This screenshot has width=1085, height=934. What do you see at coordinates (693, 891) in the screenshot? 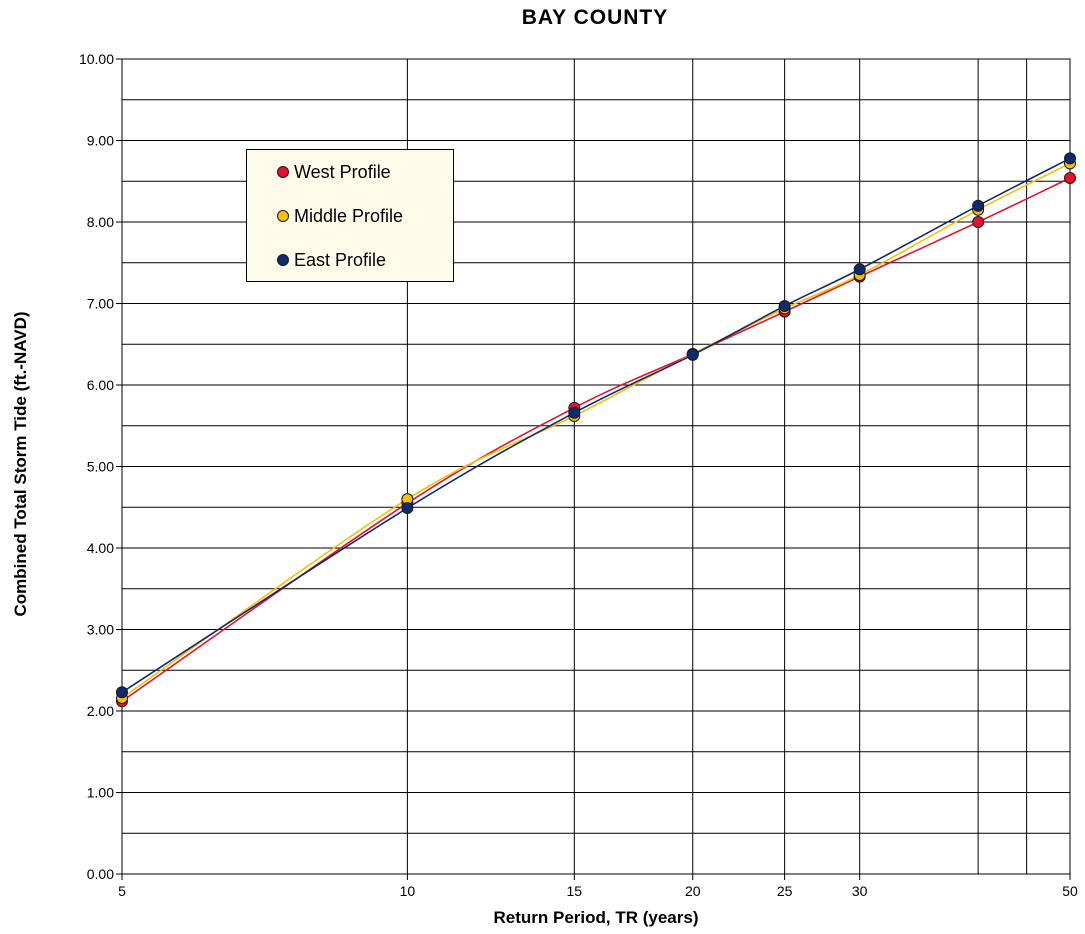
I see `x-tick-label: 20` at bounding box center [693, 891].